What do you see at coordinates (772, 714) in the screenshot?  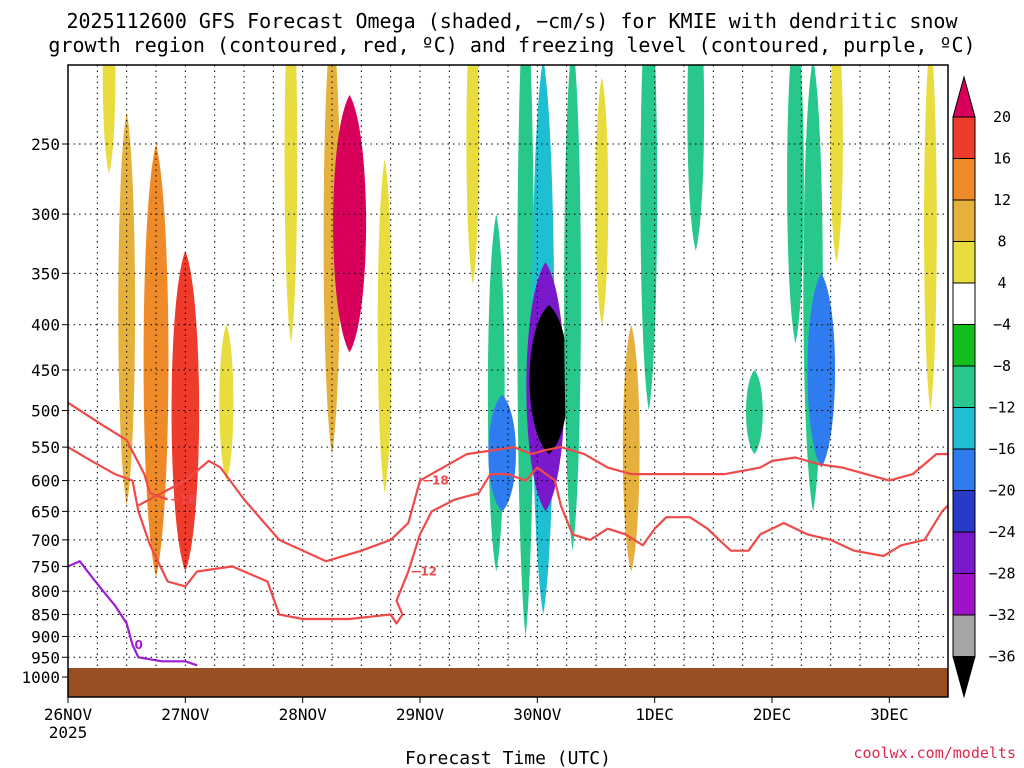 I see `x-tick-label: 2DEC` at bounding box center [772, 714].